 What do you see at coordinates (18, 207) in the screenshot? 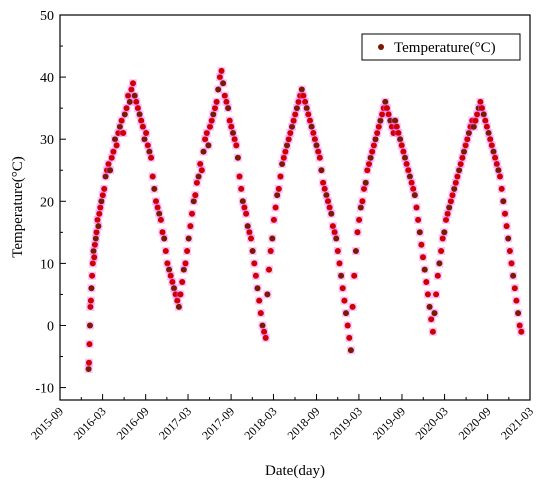
I see `y-axis-title: Temperature(°C)` at bounding box center [18, 207].